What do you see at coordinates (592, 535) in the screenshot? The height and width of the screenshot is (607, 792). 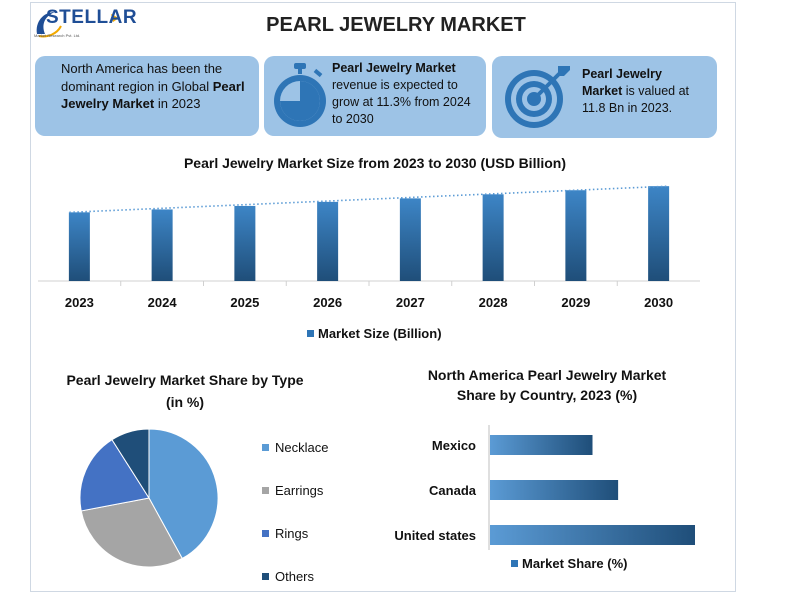 I see `country-bar-united-states` at bounding box center [592, 535].